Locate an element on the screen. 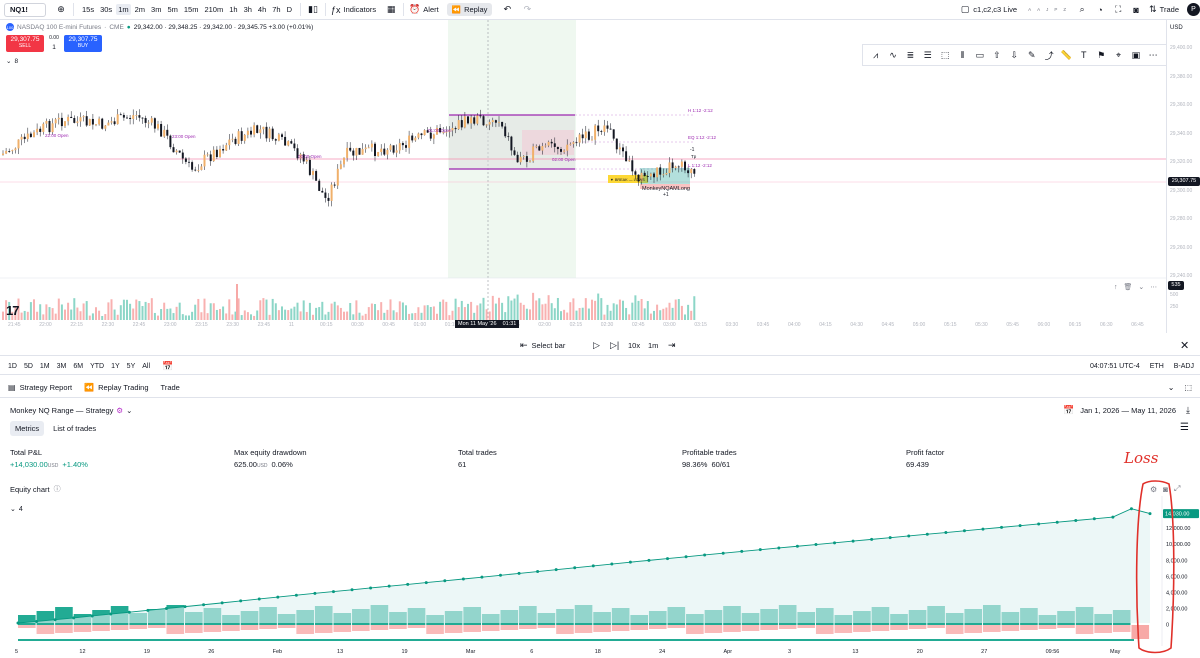  replay-speed: 10x is located at coordinates (634, 345).